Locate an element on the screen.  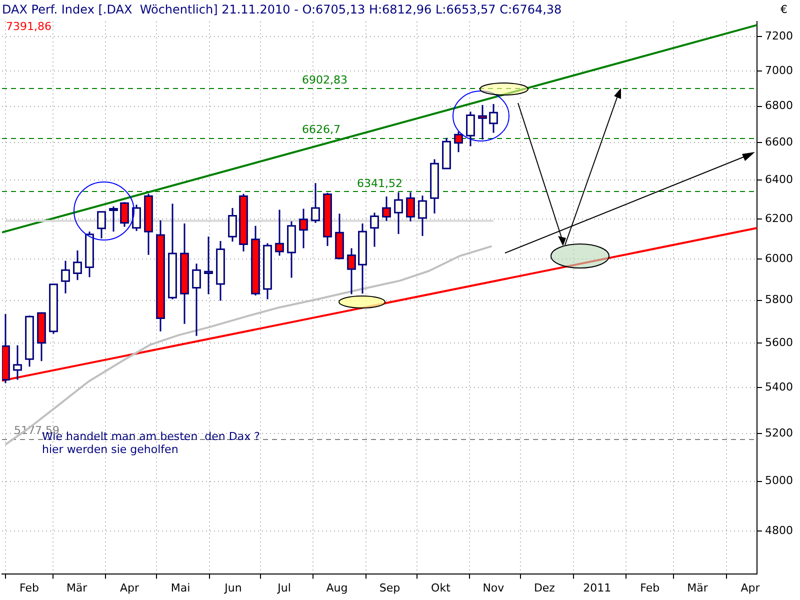
y-tick-label: 4800 is located at coordinates (779, 530).